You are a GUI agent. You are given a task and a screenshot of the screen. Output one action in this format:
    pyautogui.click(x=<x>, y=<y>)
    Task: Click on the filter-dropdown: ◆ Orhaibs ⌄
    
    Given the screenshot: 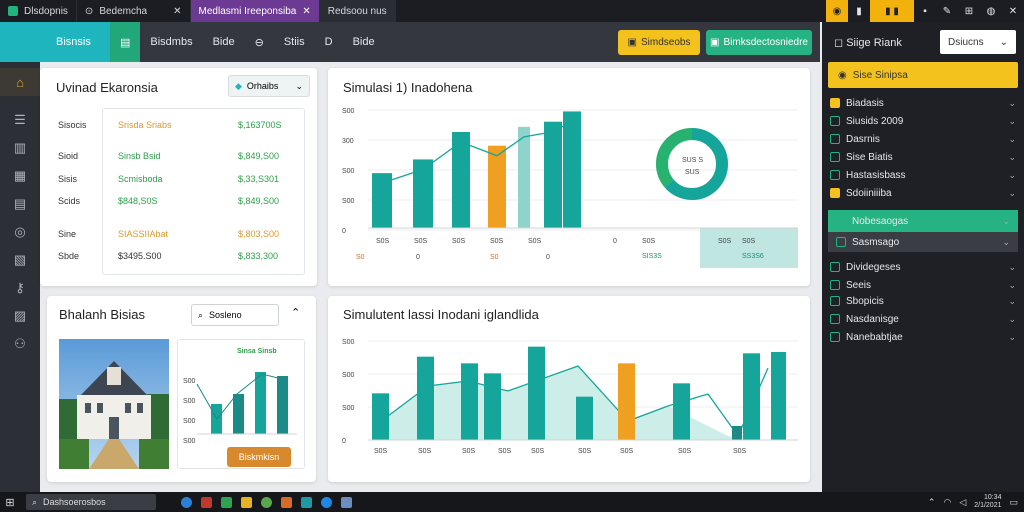 What is the action you would take?
    pyautogui.click(x=269, y=86)
    